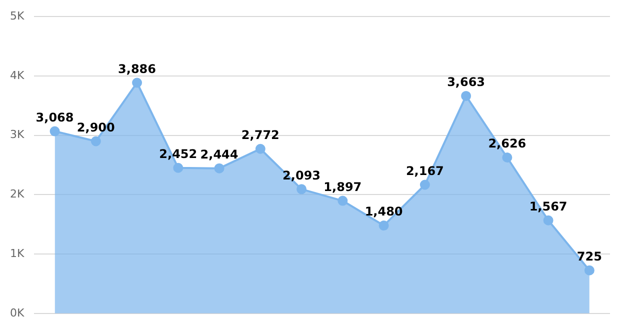 This screenshot has height=330, width=620. I want to click on data-label: 725, so click(589, 256).